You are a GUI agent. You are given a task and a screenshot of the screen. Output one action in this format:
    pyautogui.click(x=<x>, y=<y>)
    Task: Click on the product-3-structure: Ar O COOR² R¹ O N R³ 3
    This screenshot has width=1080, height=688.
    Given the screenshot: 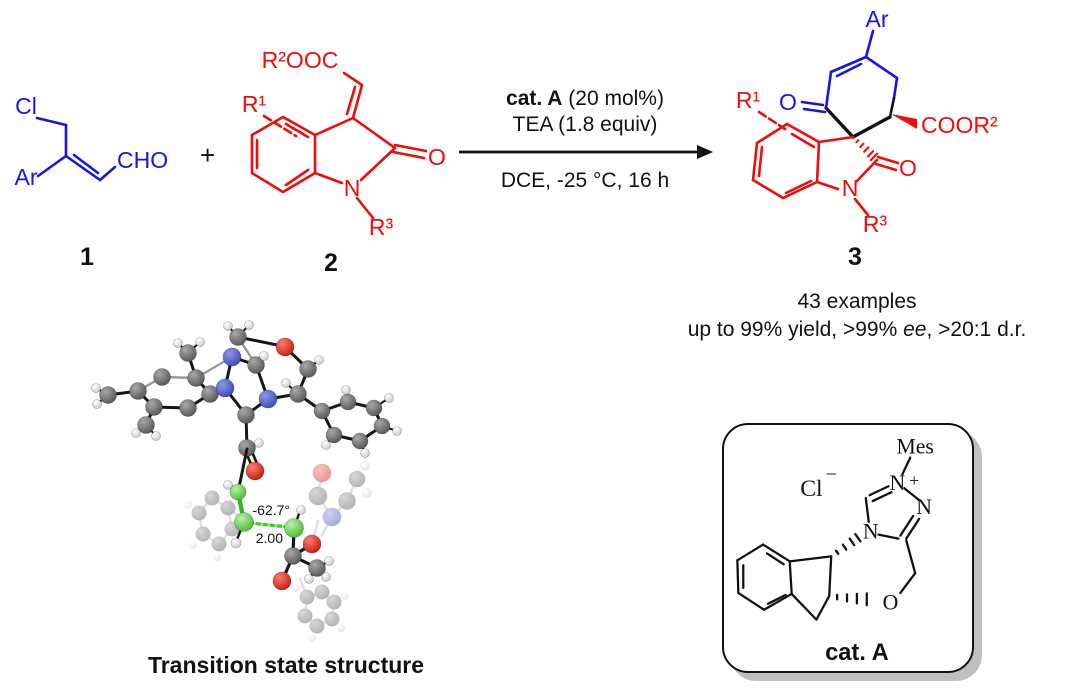 What is the action you would take?
    pyautogui.click(x=867, y=138)
    